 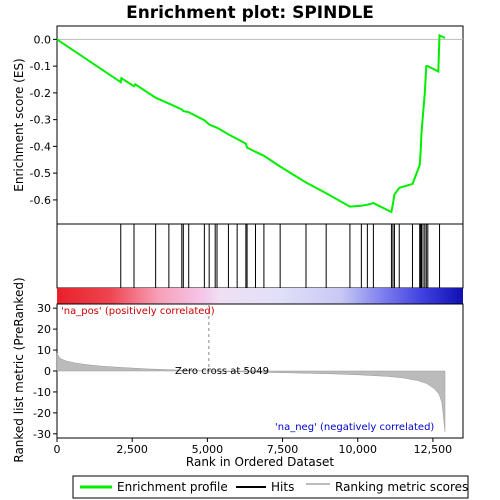 What do you see at coordinates (19, 369) in the screenshot?
I see `metric-y-axis-title: Ranked list metric (PreRanked)` at bounding box center [19, 369].